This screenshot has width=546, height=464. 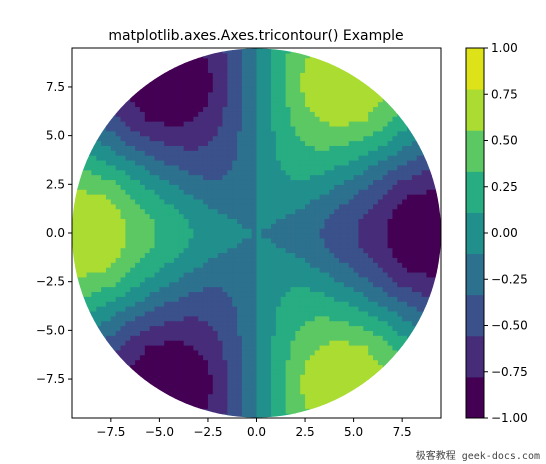 What do you see at coordinates (110, 432) in the screenshot?
I see `x-tick-label: −7.5` at bounding box center [110, 432].